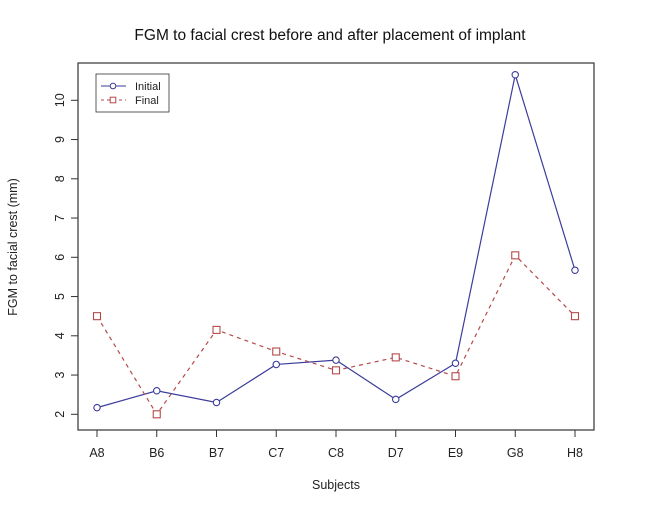 The height and width of the screenshot is (506, 655). I want to click on x-tick-label: B6, so click(156, 453).